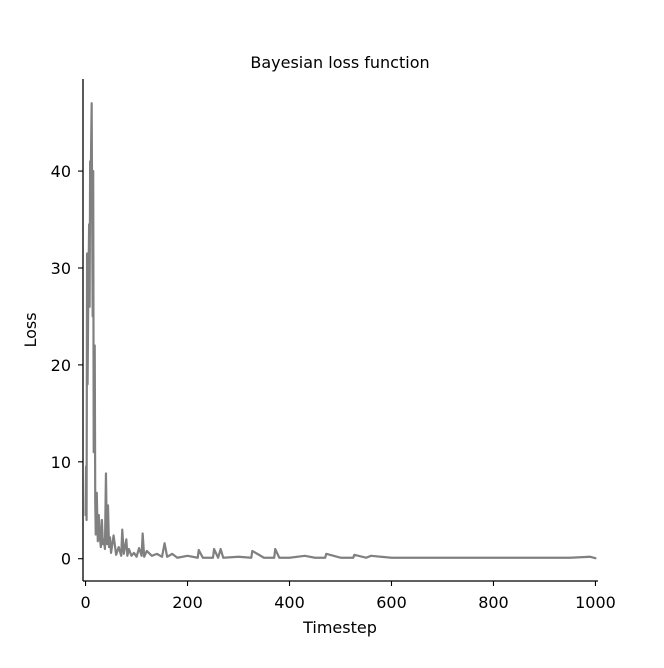 The width and height of the screenshot is (664, 668). What do you see at coordinates (61, 462) in the screenshot?
I see `y-tick-label: 10` at bounding box center [61, 462].